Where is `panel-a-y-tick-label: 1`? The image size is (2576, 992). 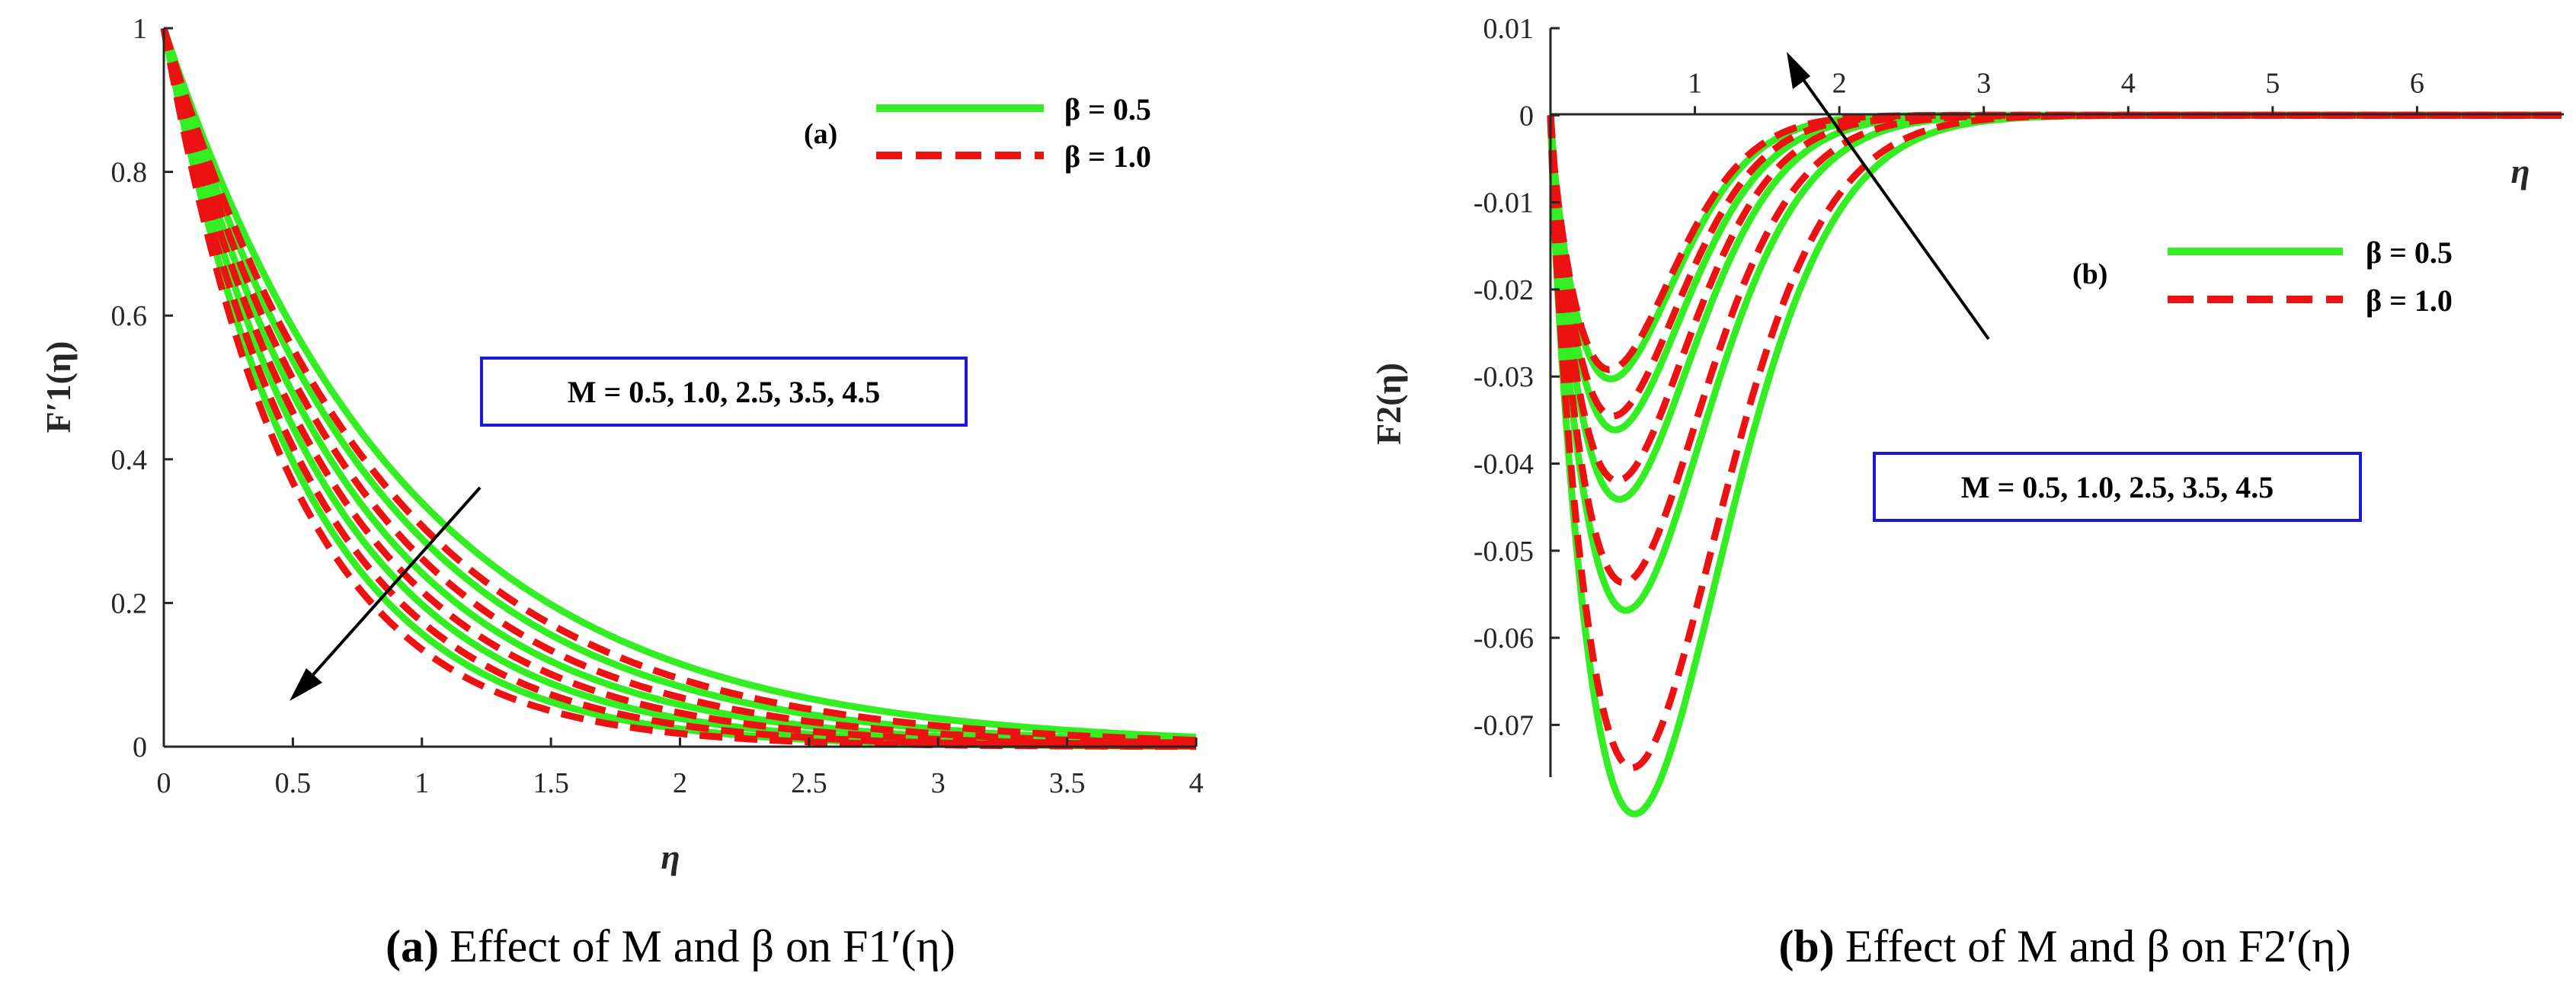 panel-a-y-tick-label: 1 is located at coordinates (140, 29).